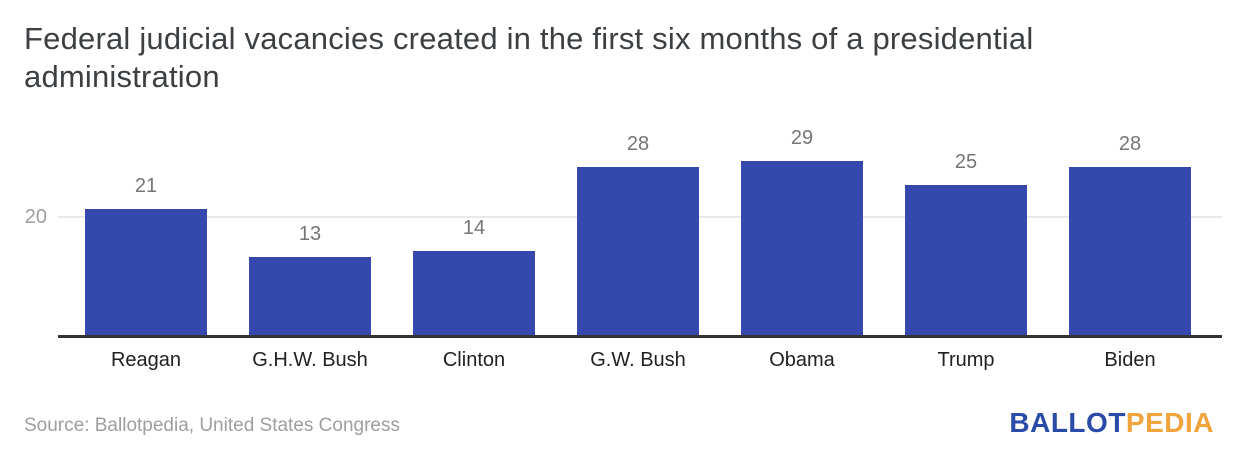 The image size is (1240, 476). Describe the element at coordinates (802, 360) in the screenshot. I see `x-axis-label-obama: Obama` at that location.